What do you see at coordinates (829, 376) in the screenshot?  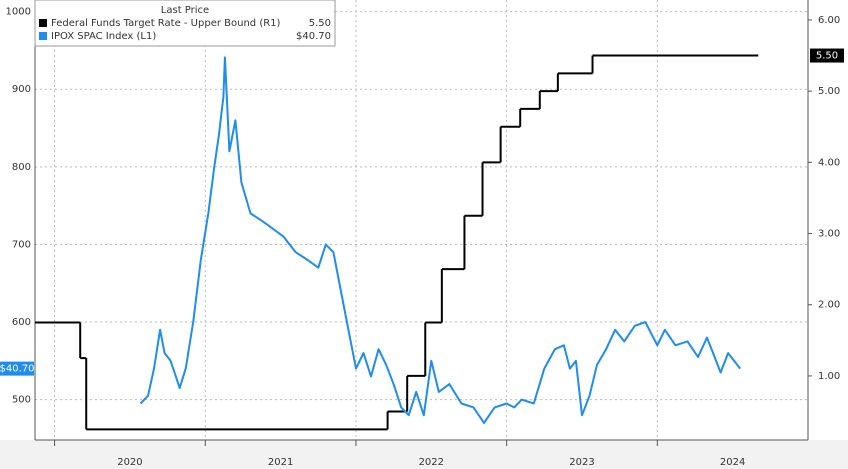 I see `y2-tick-label: 1.00` at bounding box center [829, 376].